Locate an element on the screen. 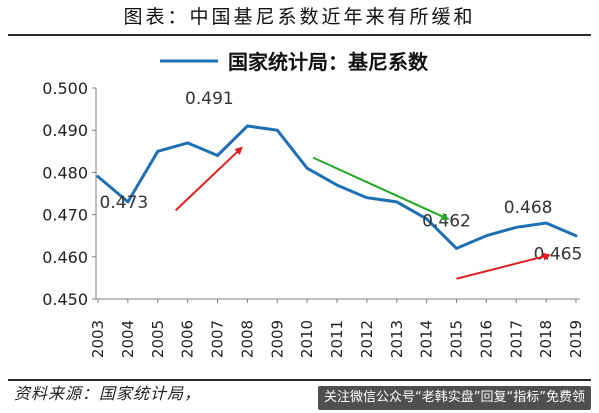 The image size is (599, 413). x-tick-label: 2015 is located at coordinates (457, 339).